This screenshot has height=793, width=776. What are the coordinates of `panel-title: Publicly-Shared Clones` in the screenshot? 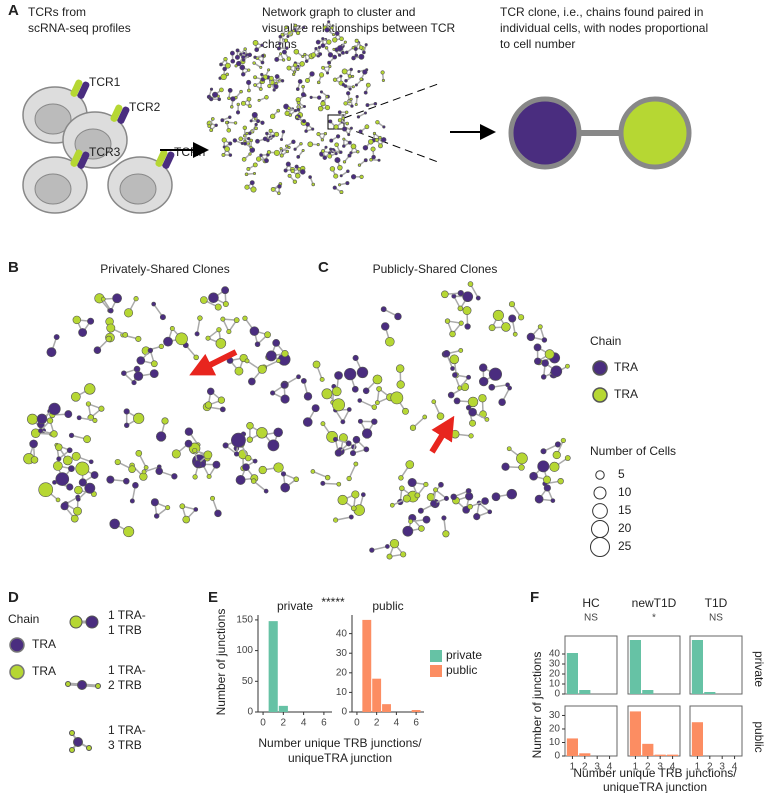 It's located at (435, 269).